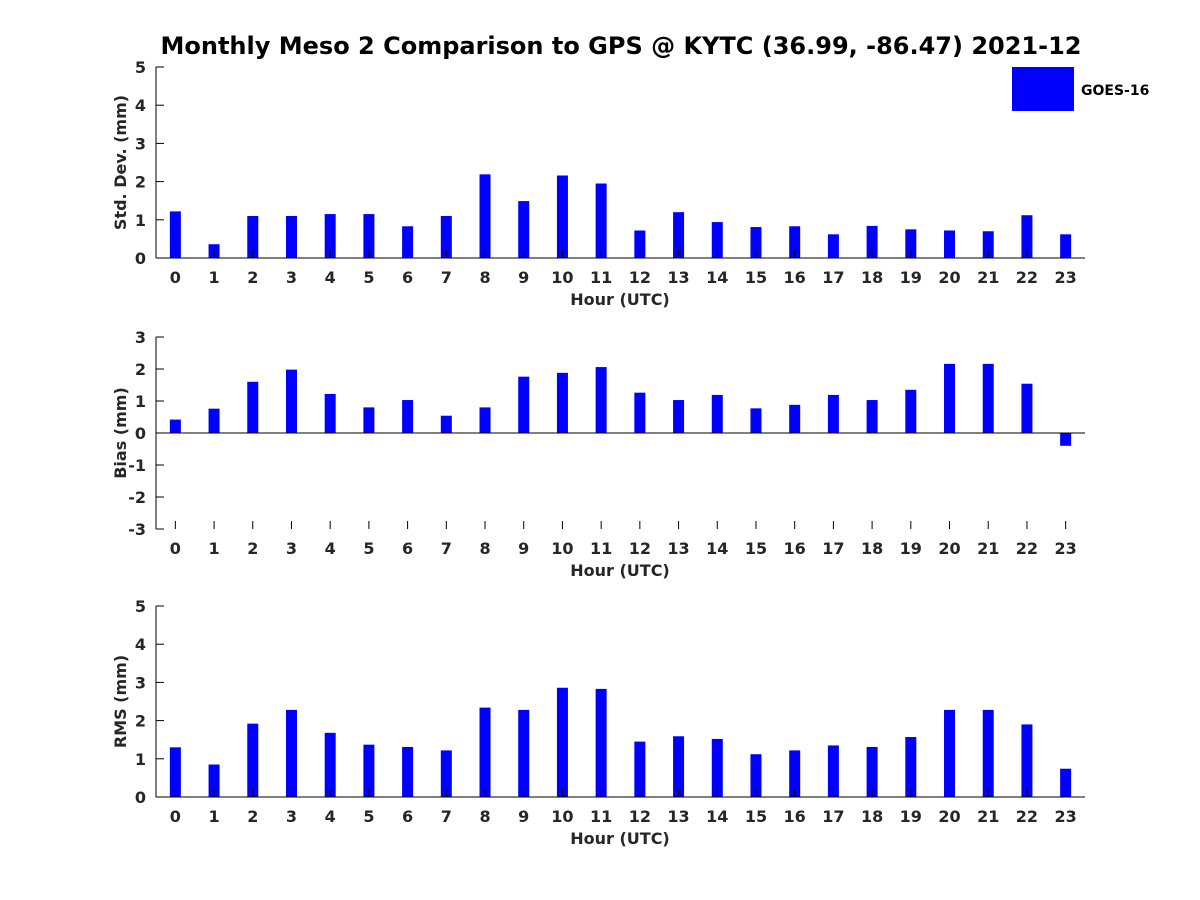 Image resolution: width=1200 pixels, height=900 pixels. I want to click on y-tick-label: 5, so click(140, 606).